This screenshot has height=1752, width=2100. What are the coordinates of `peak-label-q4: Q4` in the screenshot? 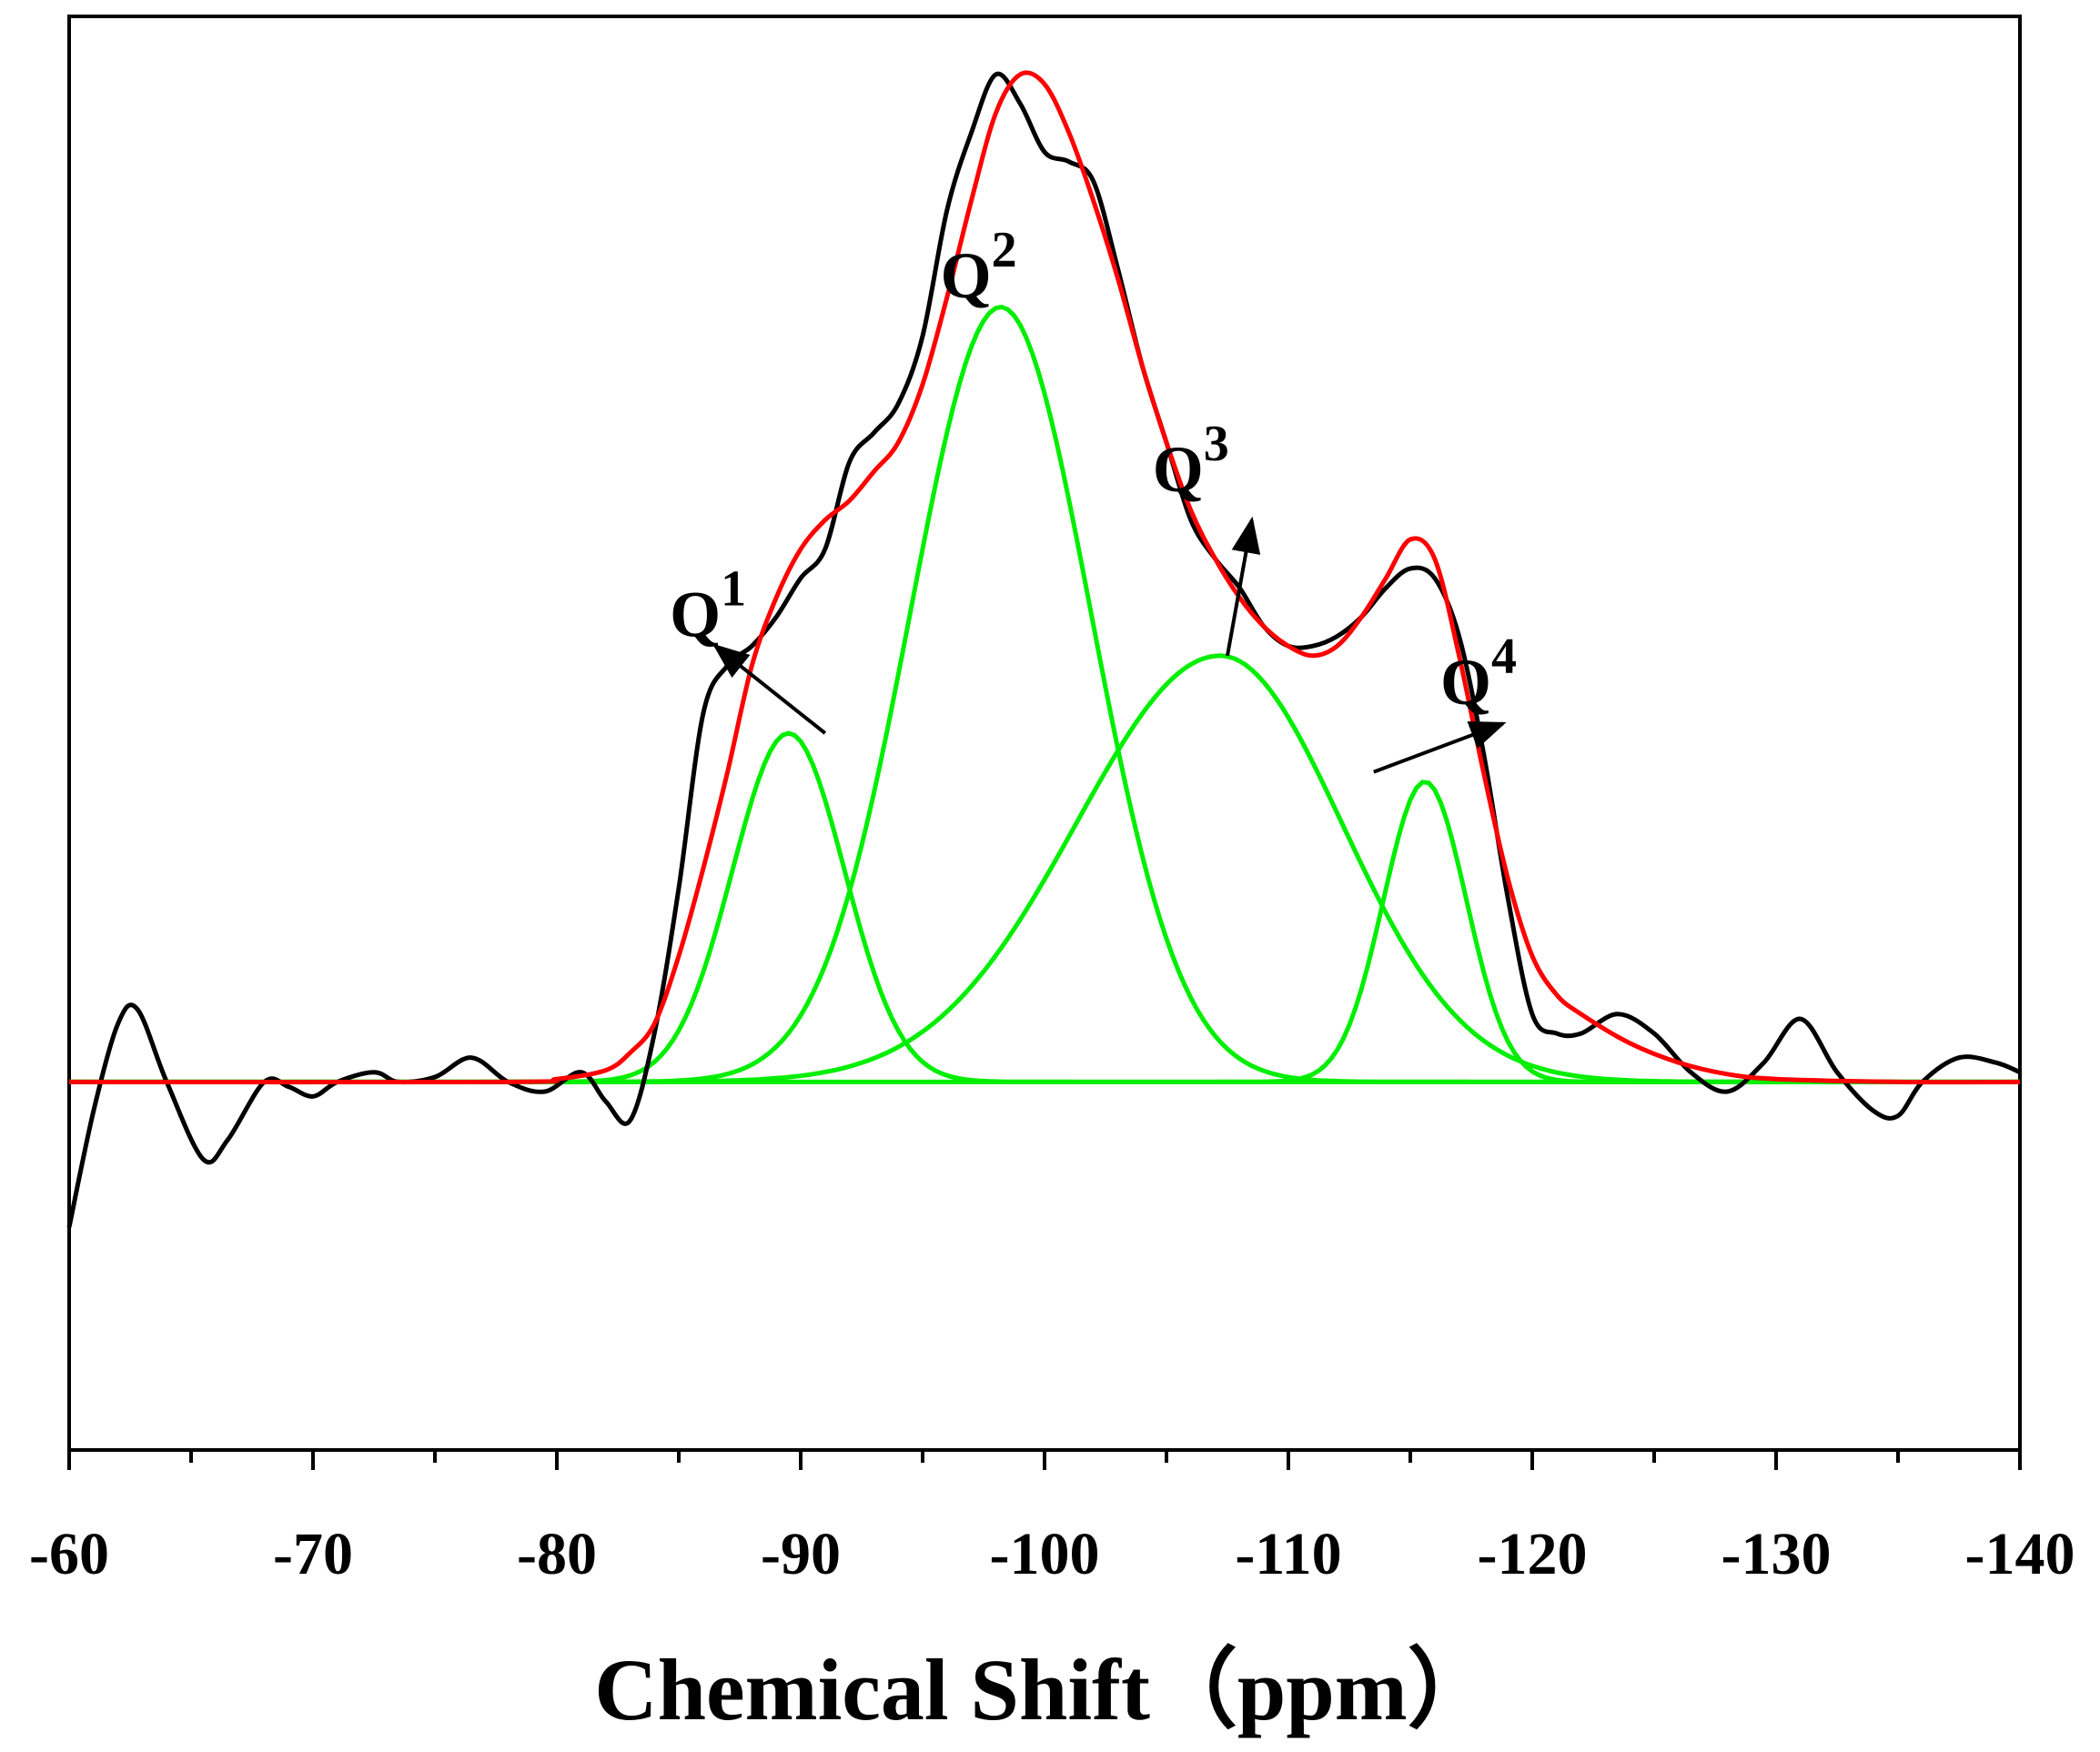 It's located at (1478, 674).